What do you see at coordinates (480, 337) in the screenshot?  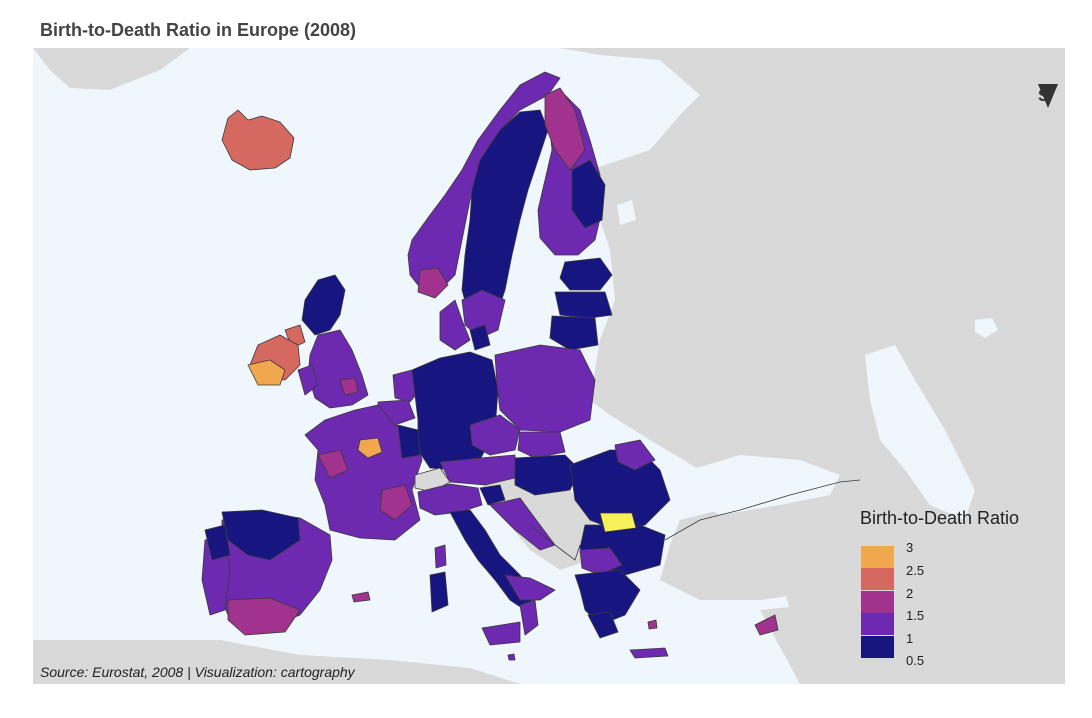 I see `zealand-region` at bounding box center [480, 337].